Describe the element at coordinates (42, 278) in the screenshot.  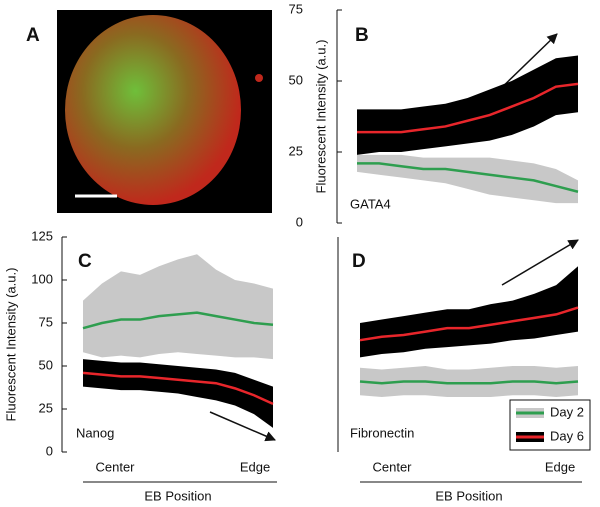
I see `y-tick-label: 100` at that location.